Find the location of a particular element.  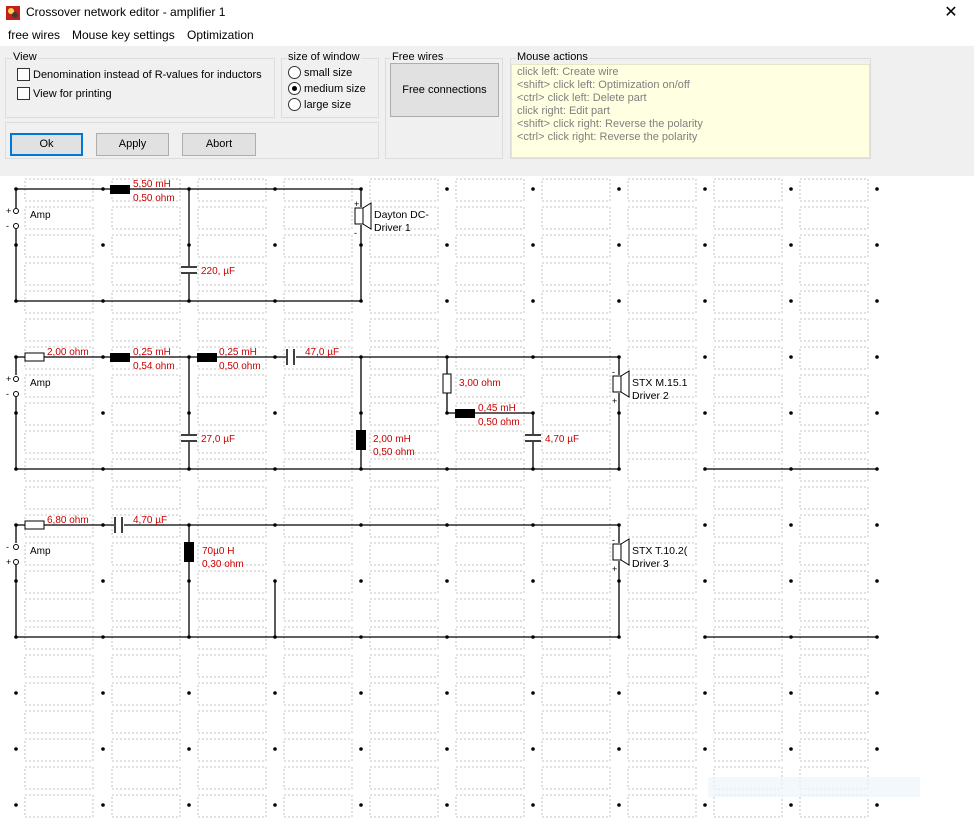

capacitor-series is located at coordinates (119, 525).